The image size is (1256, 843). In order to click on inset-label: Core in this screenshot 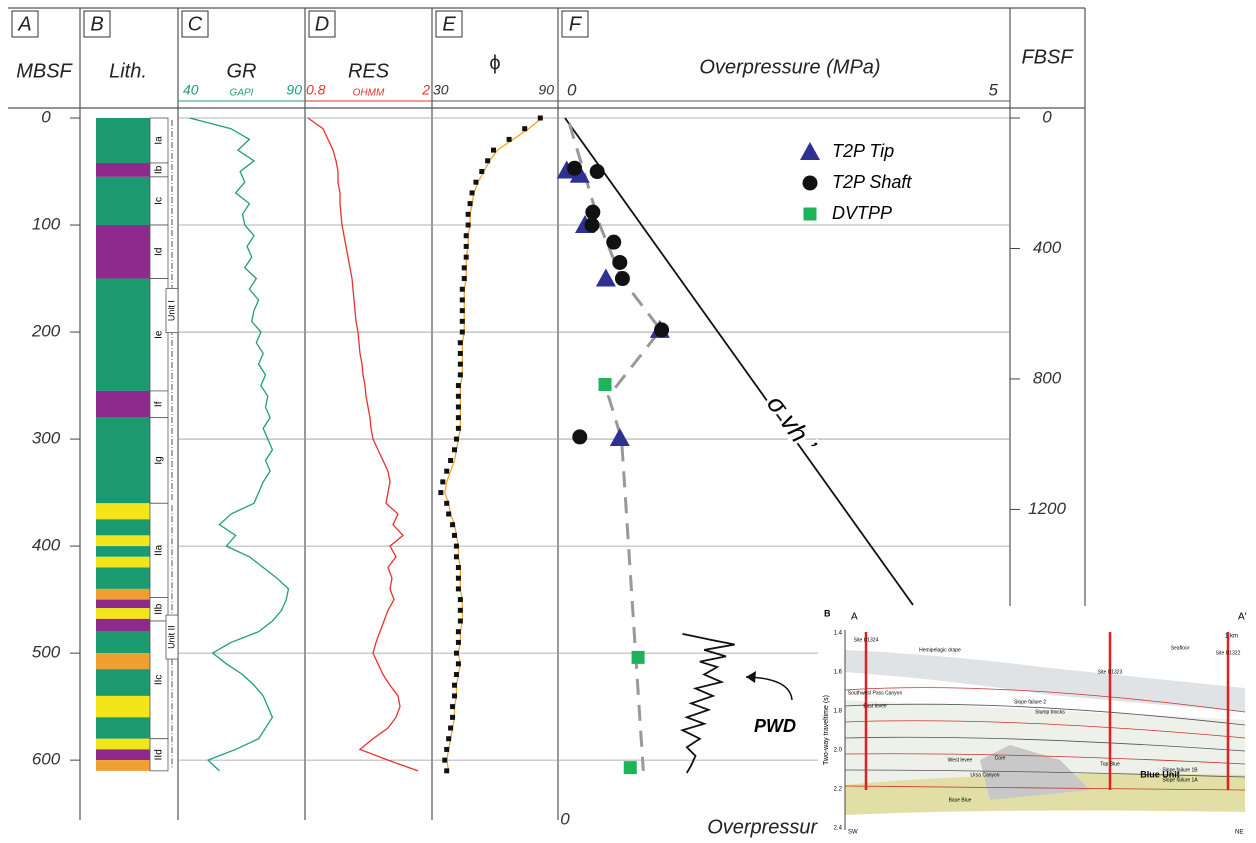, I will do `click(1000, 758)`.